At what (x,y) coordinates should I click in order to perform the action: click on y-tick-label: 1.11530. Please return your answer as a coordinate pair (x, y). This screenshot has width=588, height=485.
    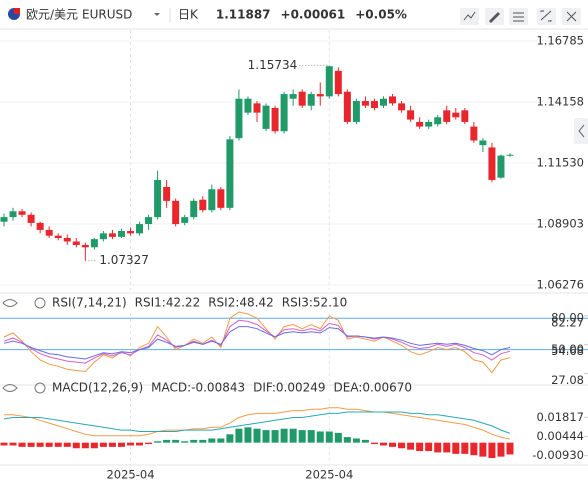
    Looking at the image, I should click on (560, 163).